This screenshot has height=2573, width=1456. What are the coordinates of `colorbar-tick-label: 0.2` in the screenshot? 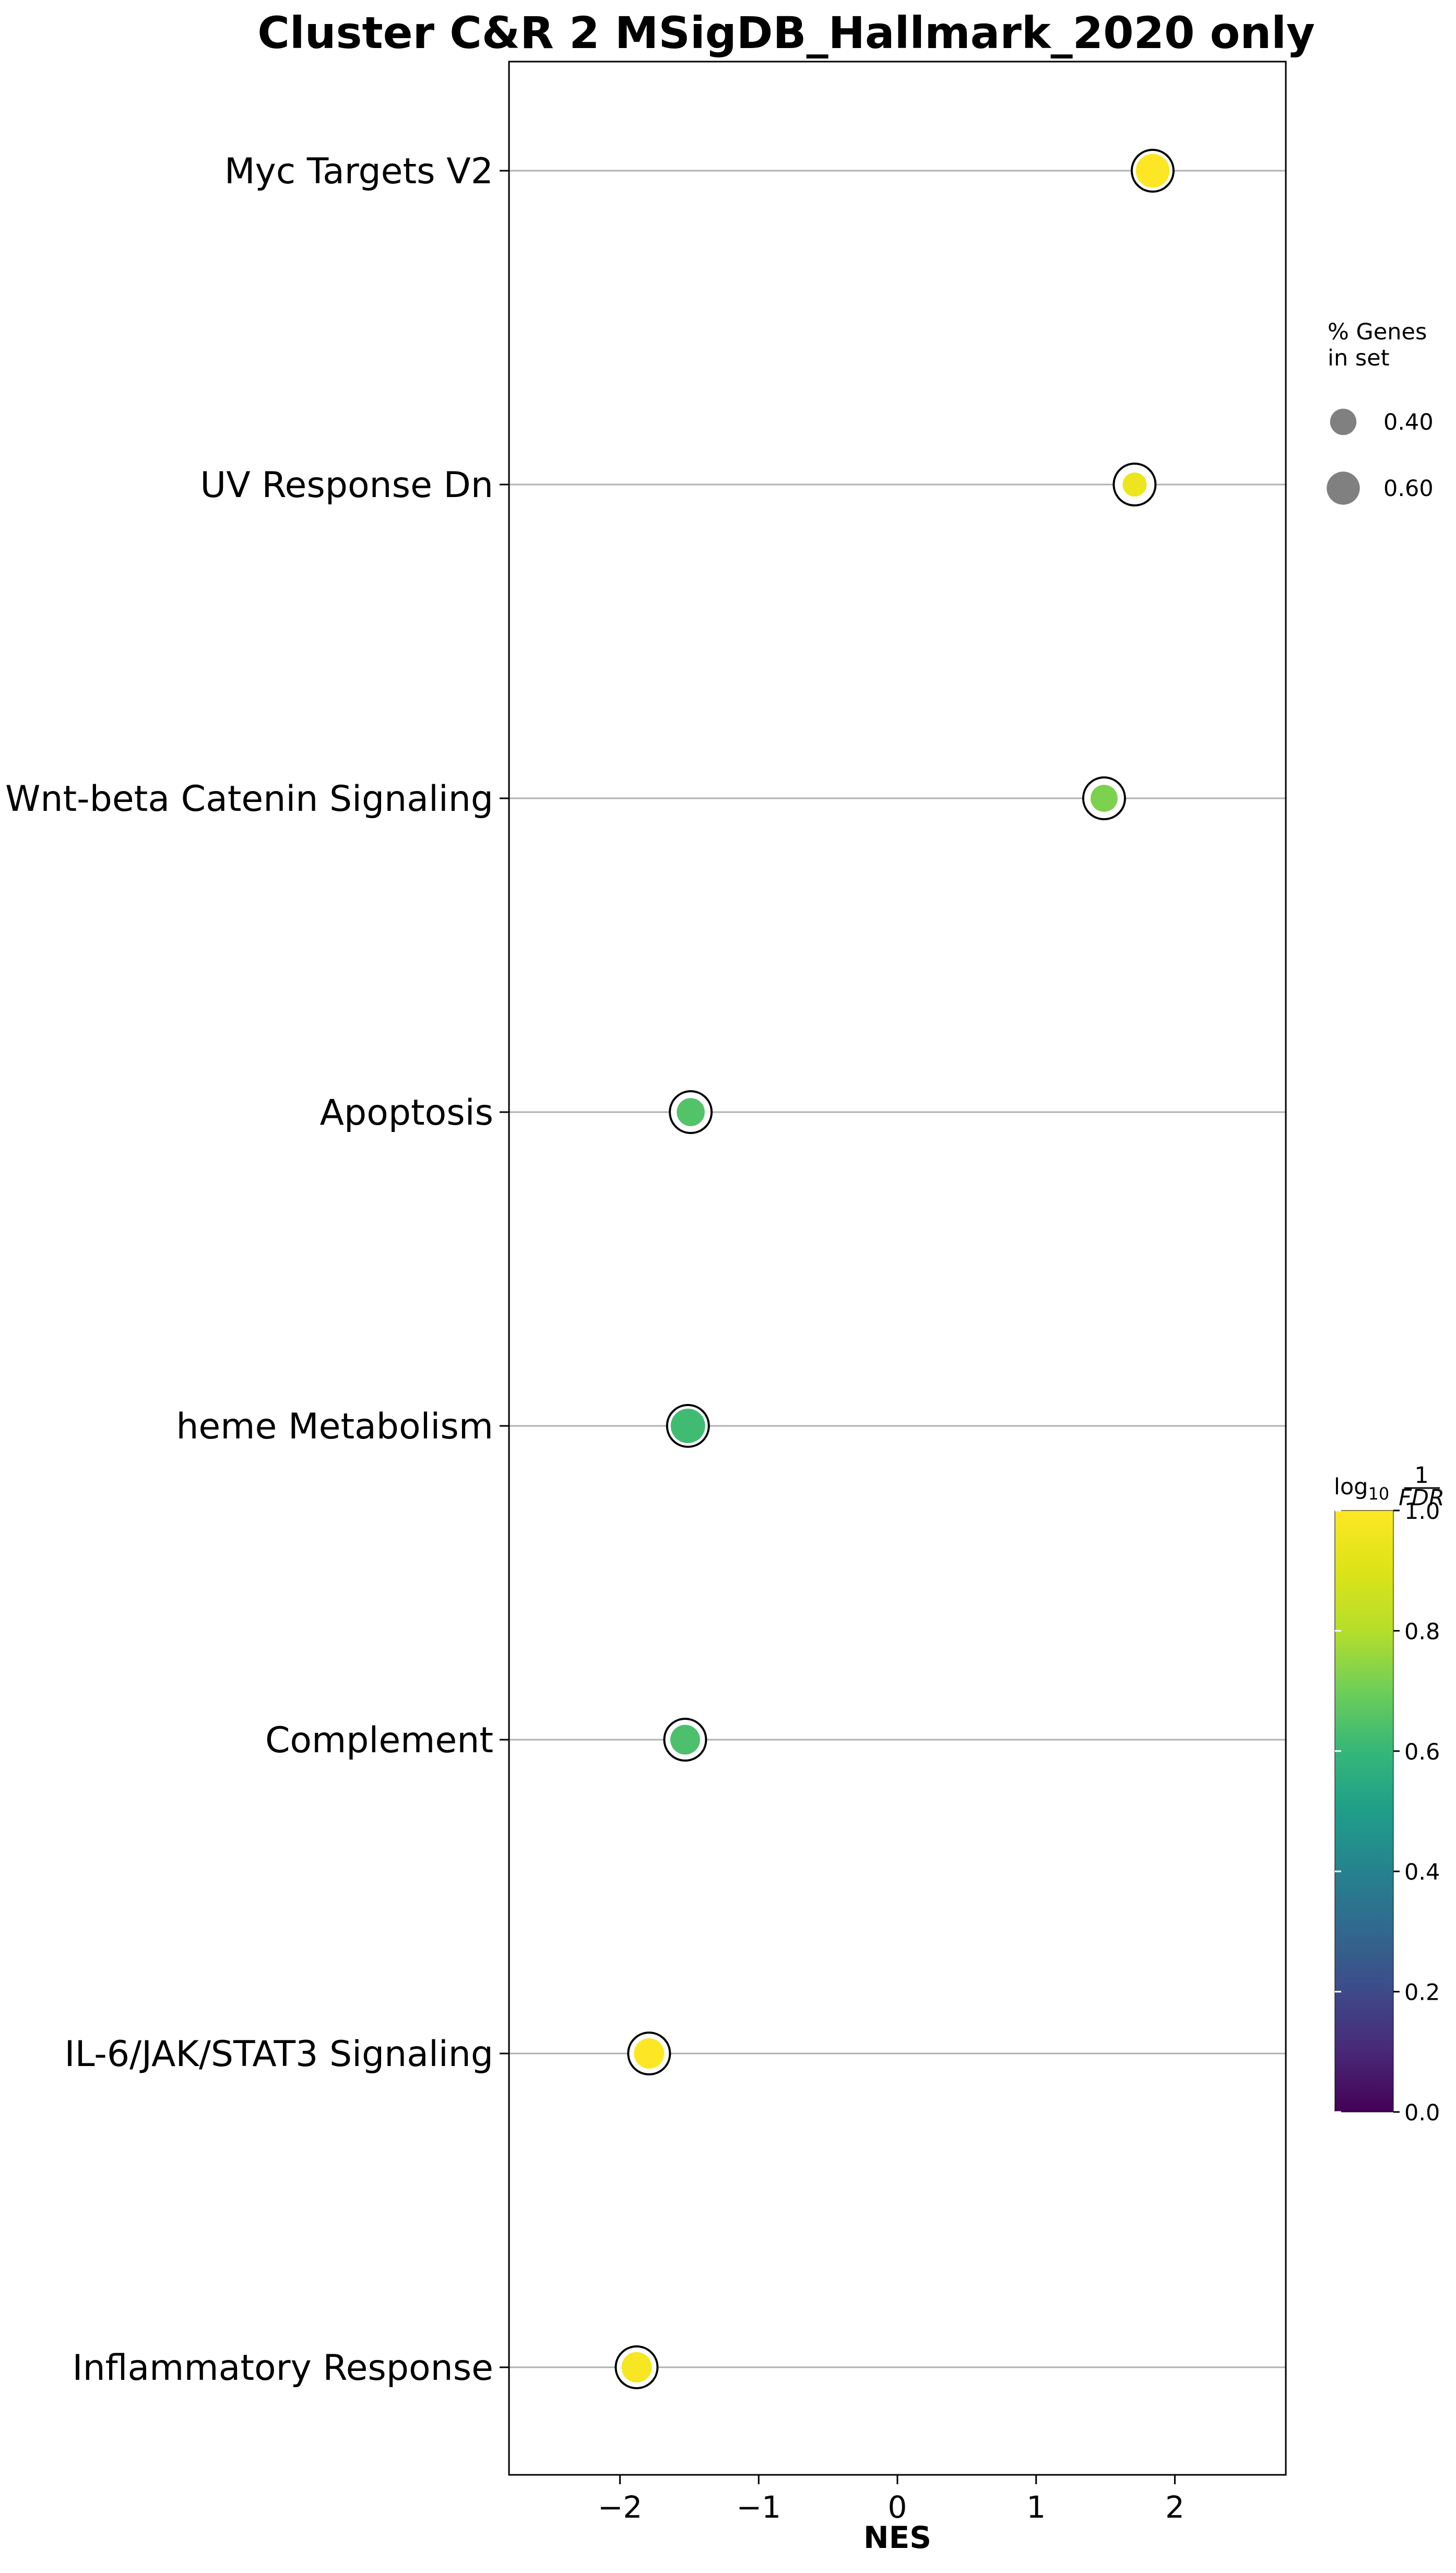 It's located at (1422, 1993).